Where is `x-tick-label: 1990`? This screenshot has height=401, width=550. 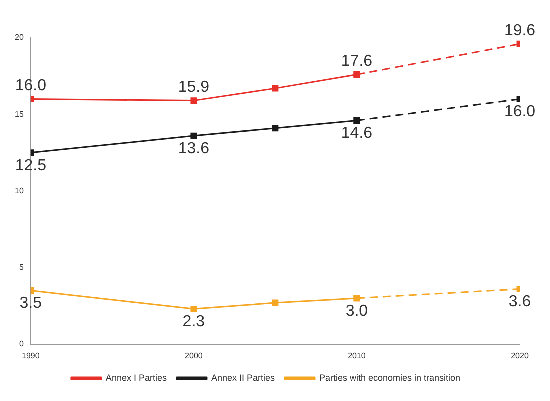
x-tick-label: 1990 is located at coordinates (31, 355).